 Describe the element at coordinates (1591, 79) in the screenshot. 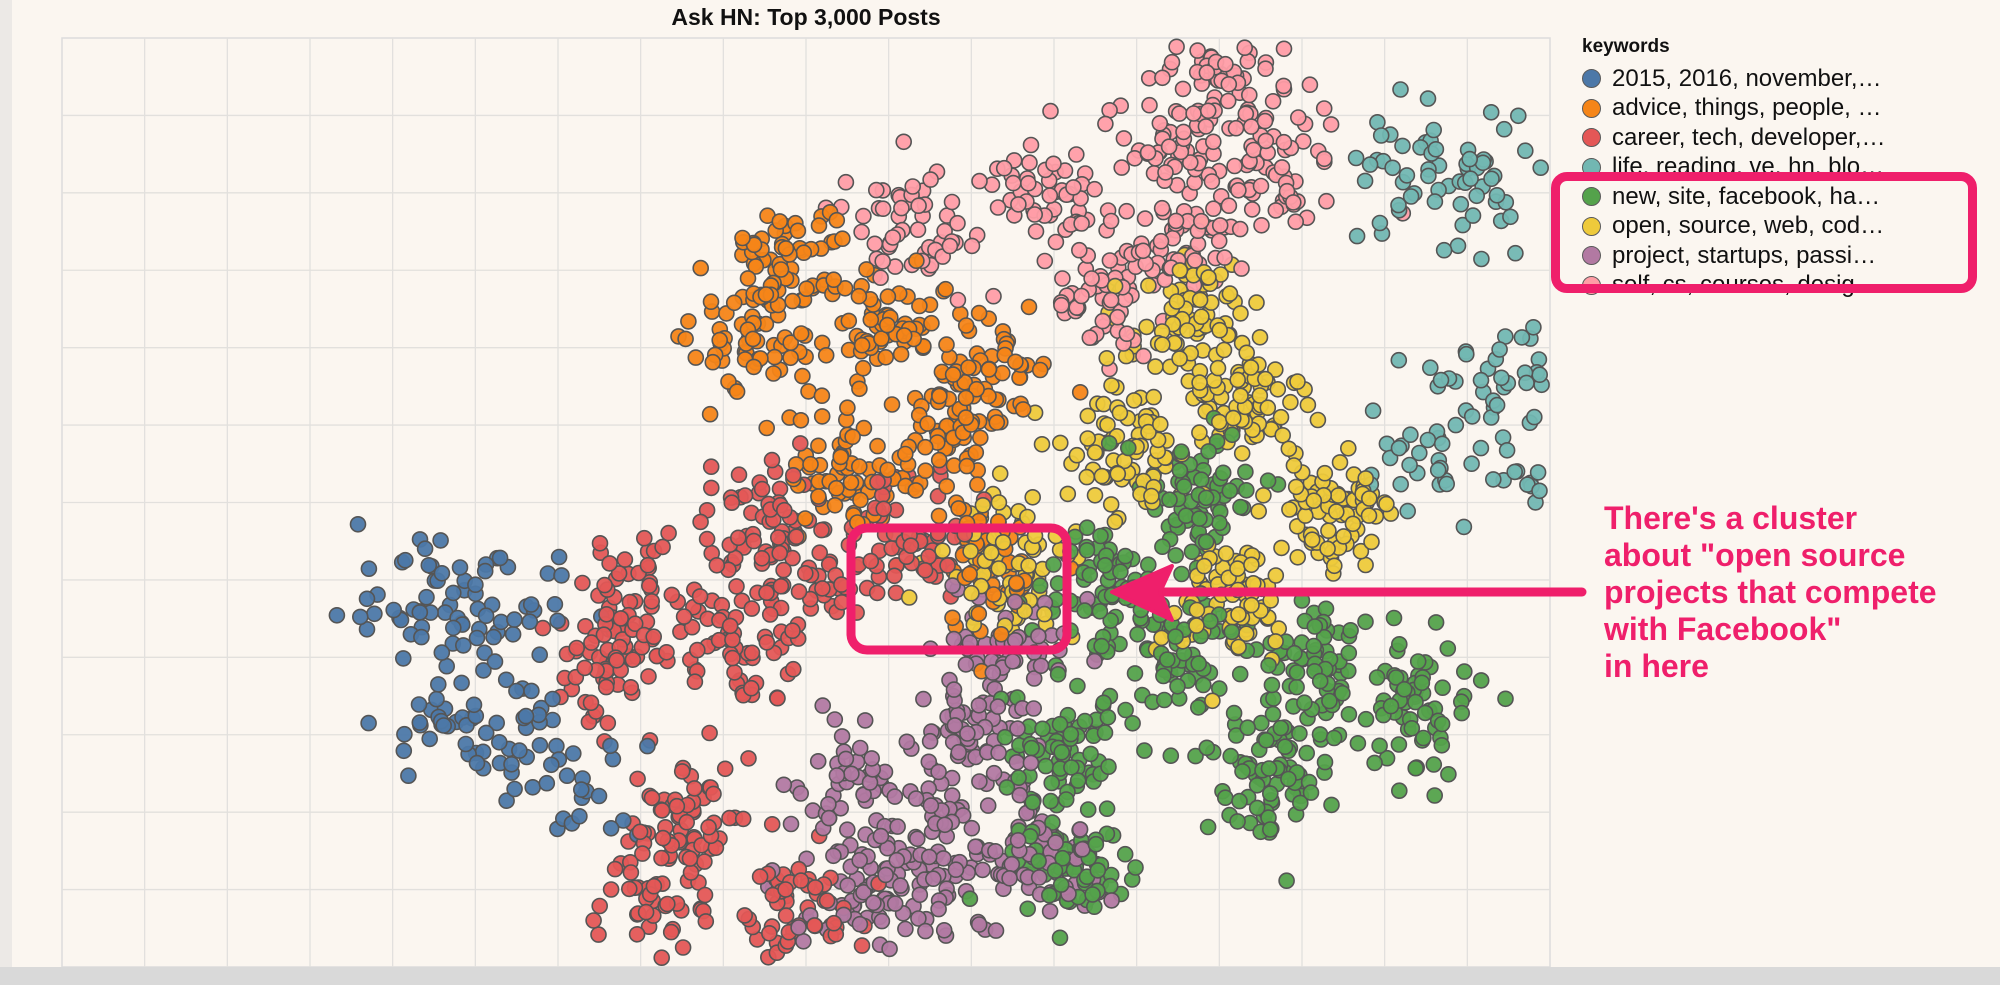

I see `legend-swatch` at that location.